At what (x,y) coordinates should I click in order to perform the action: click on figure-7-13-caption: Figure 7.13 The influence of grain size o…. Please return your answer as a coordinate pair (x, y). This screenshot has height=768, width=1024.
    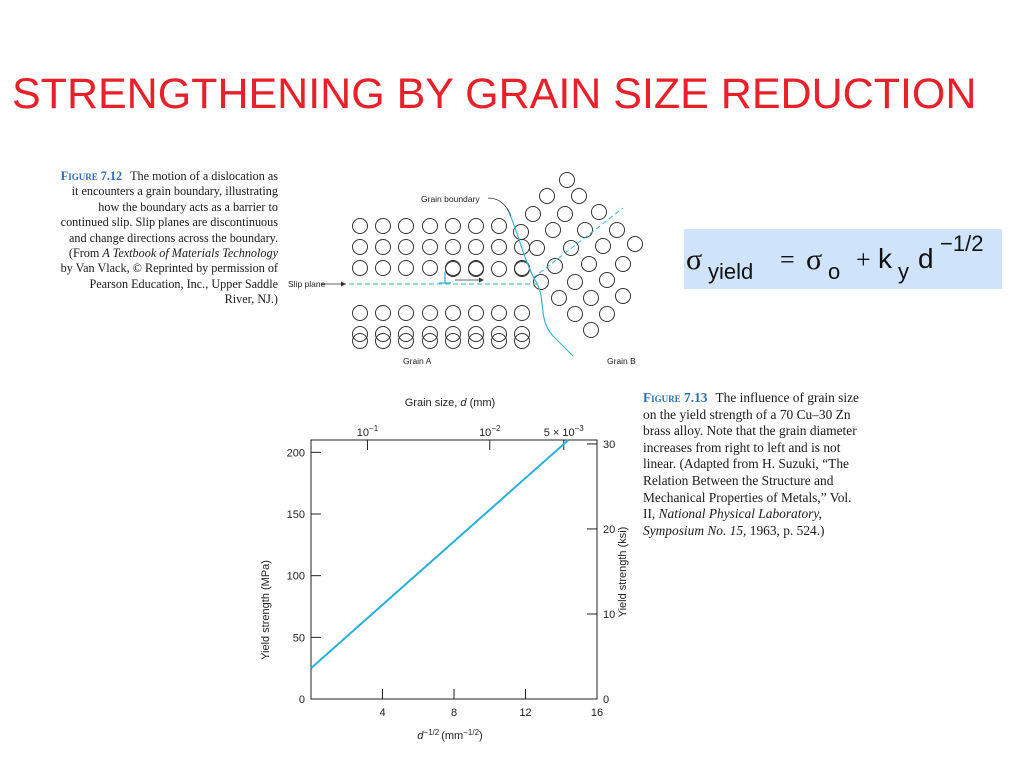
    Looking at the image, I should click on (754, 464).